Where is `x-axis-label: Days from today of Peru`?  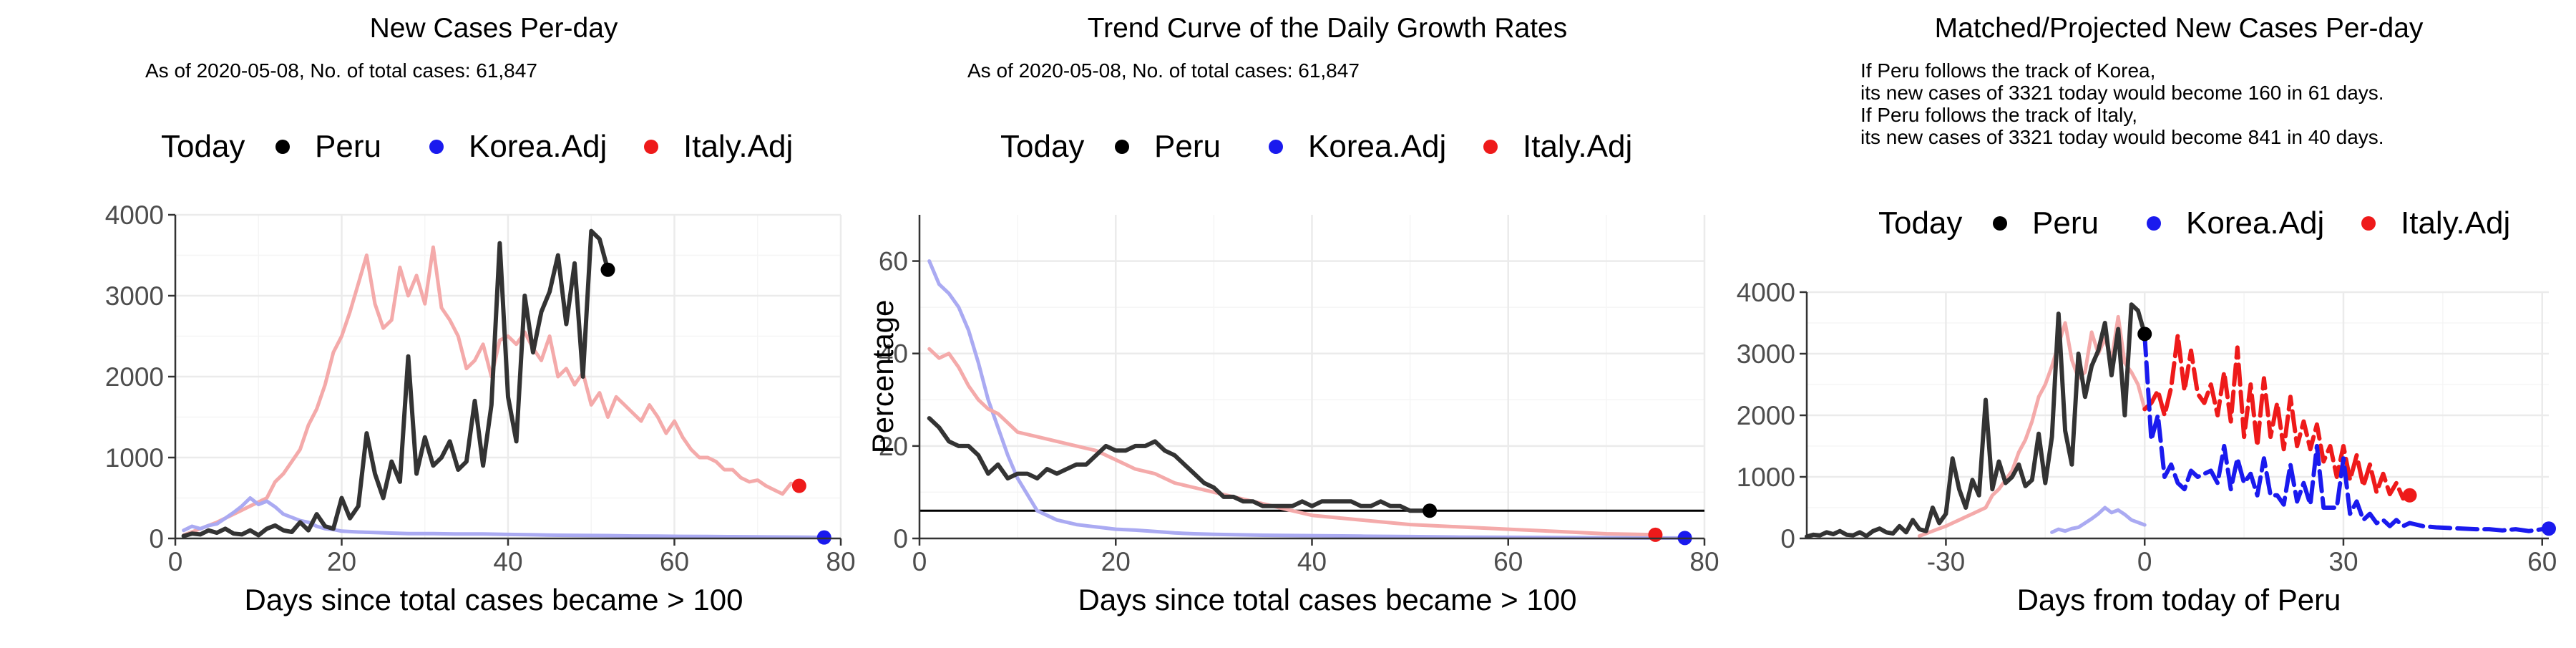 x-axis-label: Days from today of Peru is located at coordinates (2179, 600).